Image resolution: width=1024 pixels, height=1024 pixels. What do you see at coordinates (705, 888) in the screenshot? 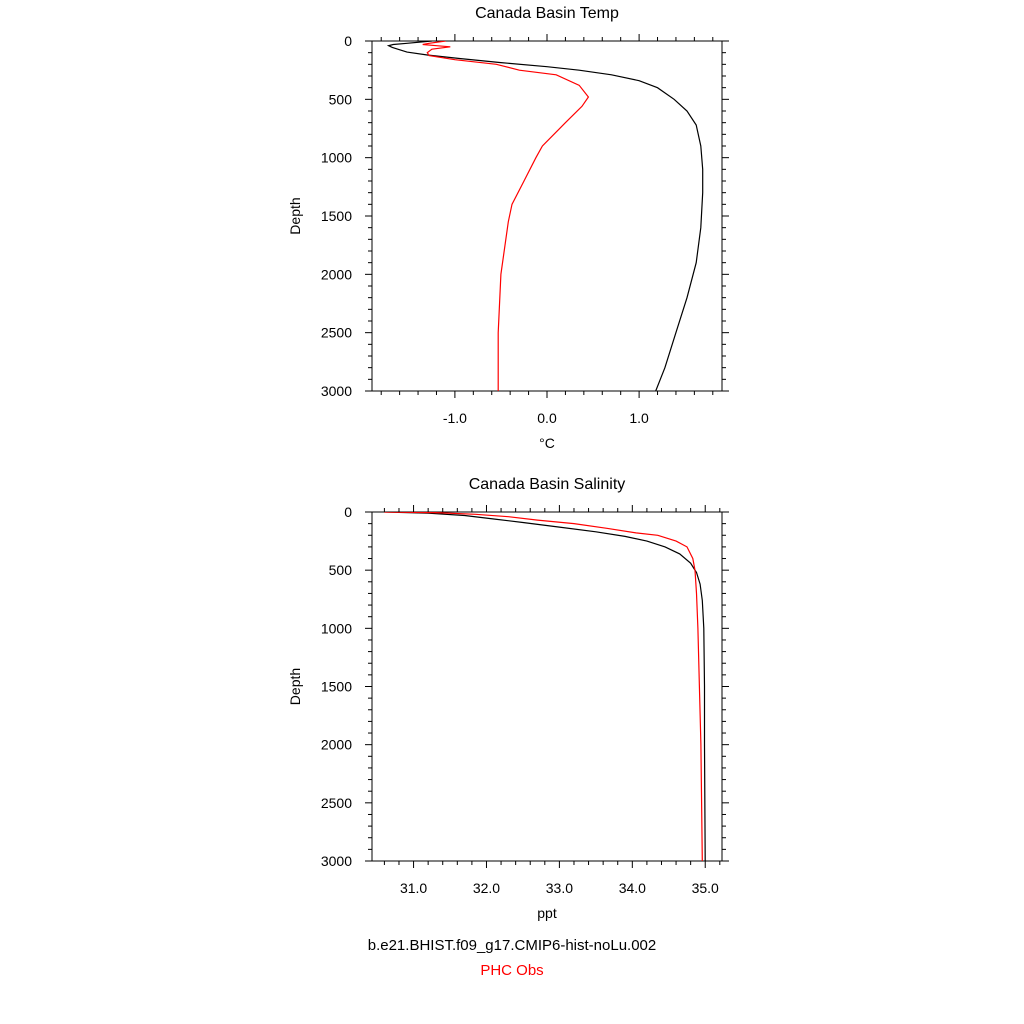
I see `x-tick-label: 35.0` at bounding box center [705, 888].